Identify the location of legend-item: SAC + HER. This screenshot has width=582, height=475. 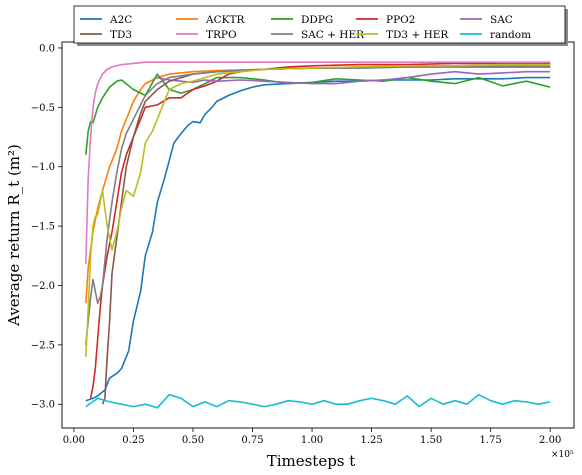
(318, 35).